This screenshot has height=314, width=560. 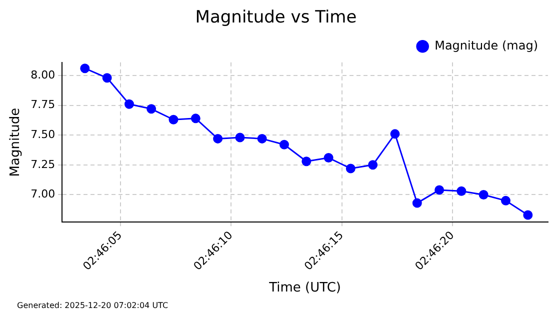 I want to click on y-tick-label: 7.50, so click(x=43, y=134).